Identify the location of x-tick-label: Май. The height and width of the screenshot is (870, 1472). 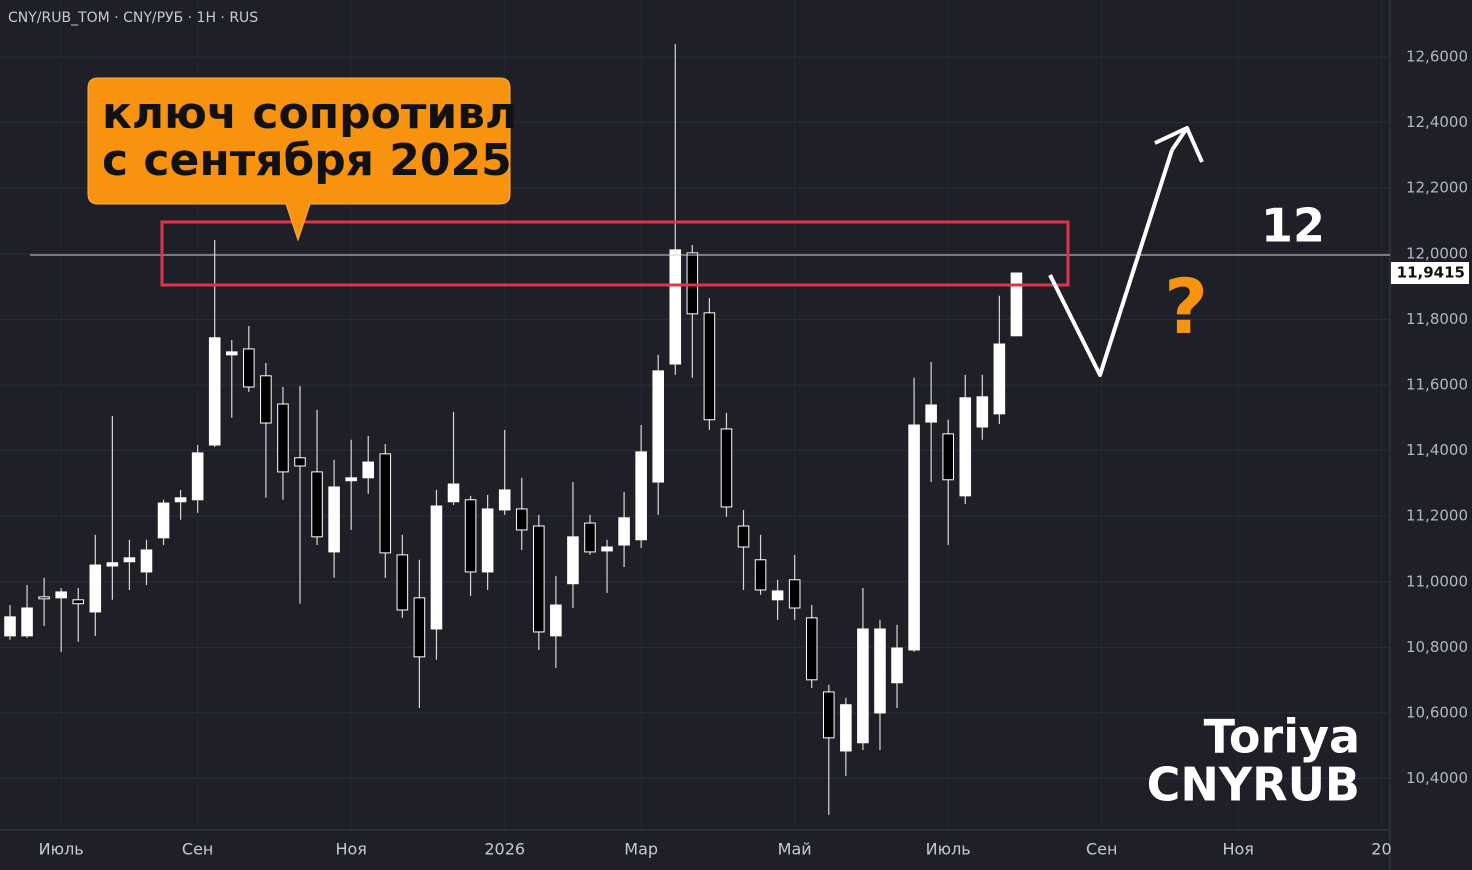
(795, 849).